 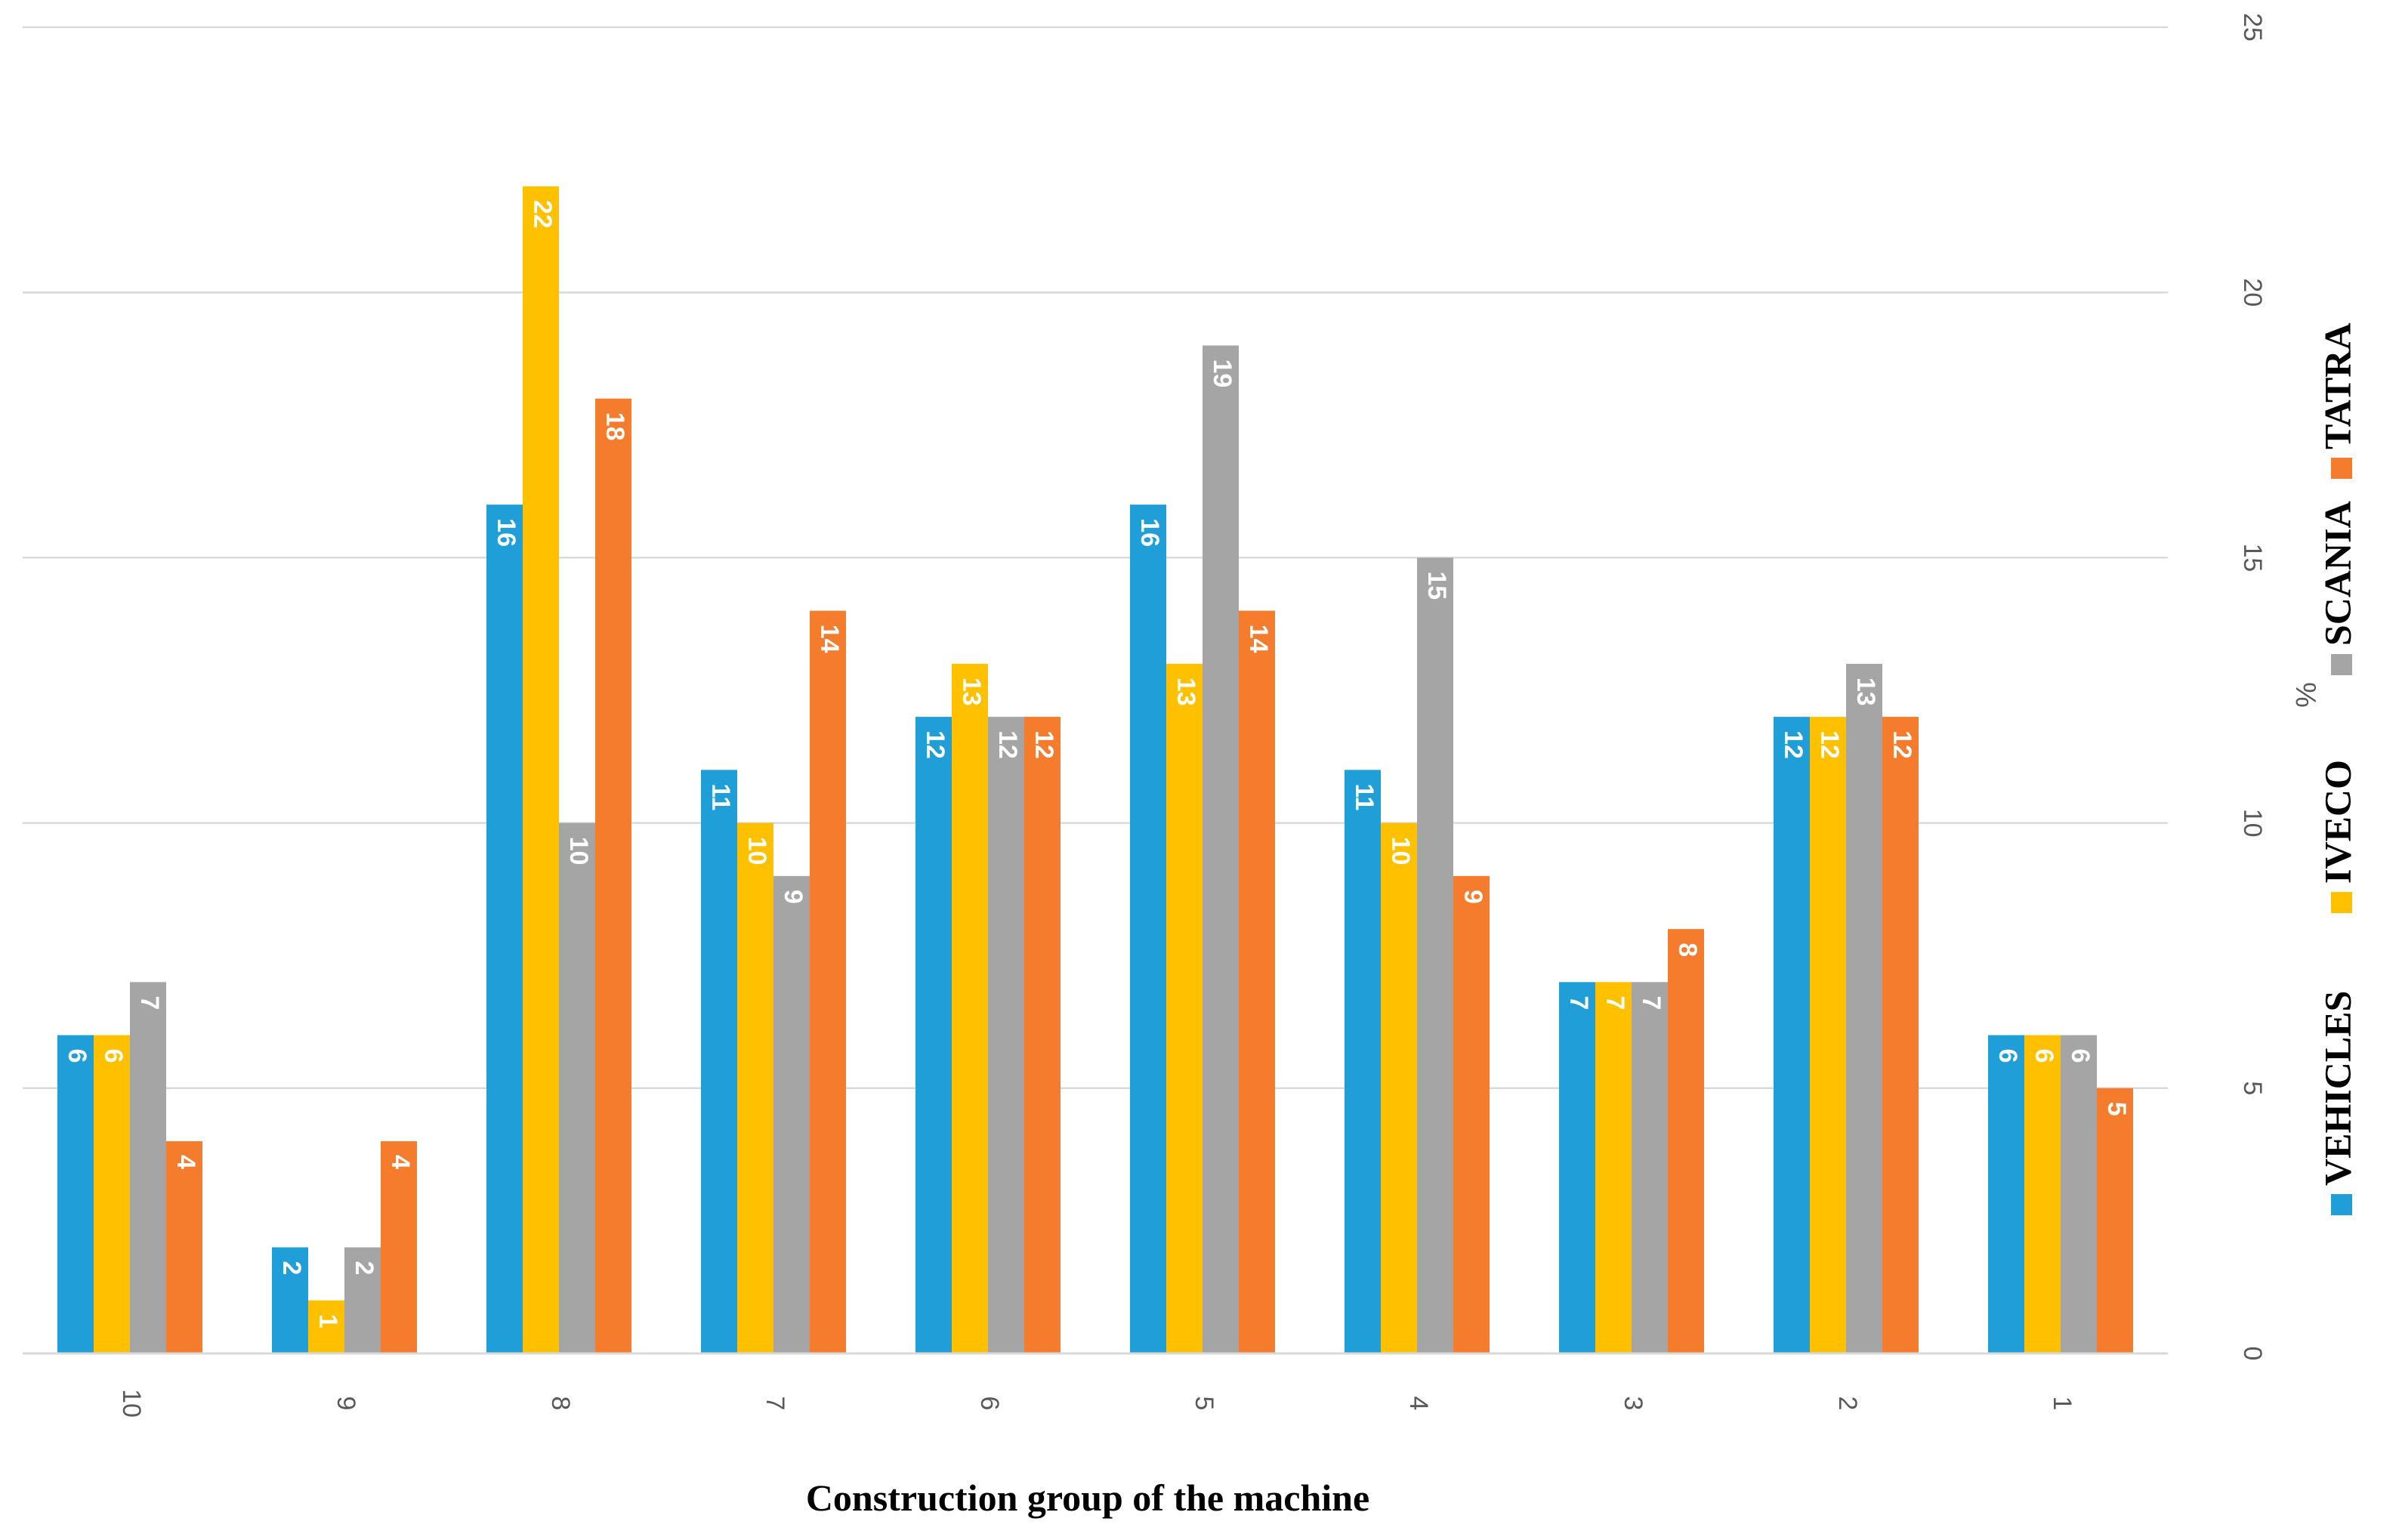 I want to click on bar-value-label: 5, so click(x=2116, y=1109).